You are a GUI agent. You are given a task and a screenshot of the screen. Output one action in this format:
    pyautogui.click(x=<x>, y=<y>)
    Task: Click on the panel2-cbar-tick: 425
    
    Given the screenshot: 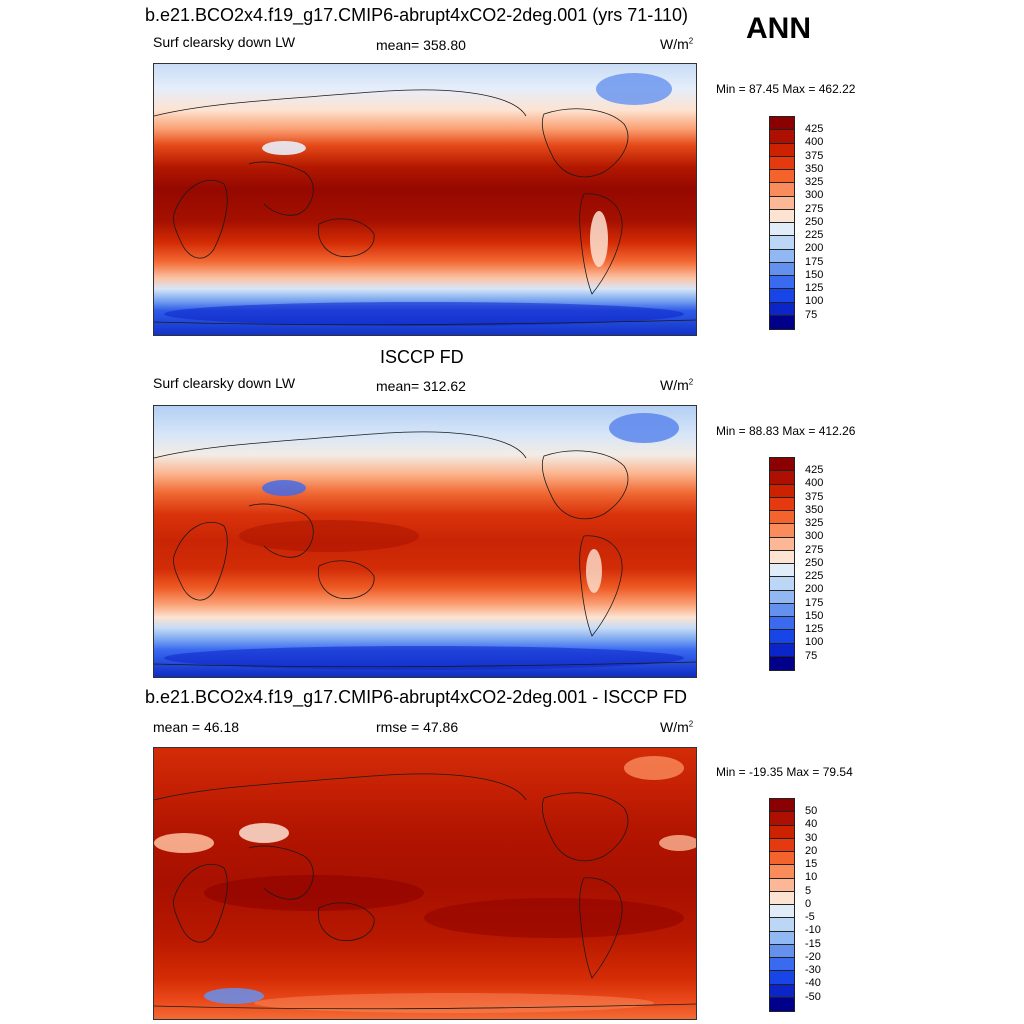 What is the action you would take?
    pyautogui.click(x=814, y=470)
    